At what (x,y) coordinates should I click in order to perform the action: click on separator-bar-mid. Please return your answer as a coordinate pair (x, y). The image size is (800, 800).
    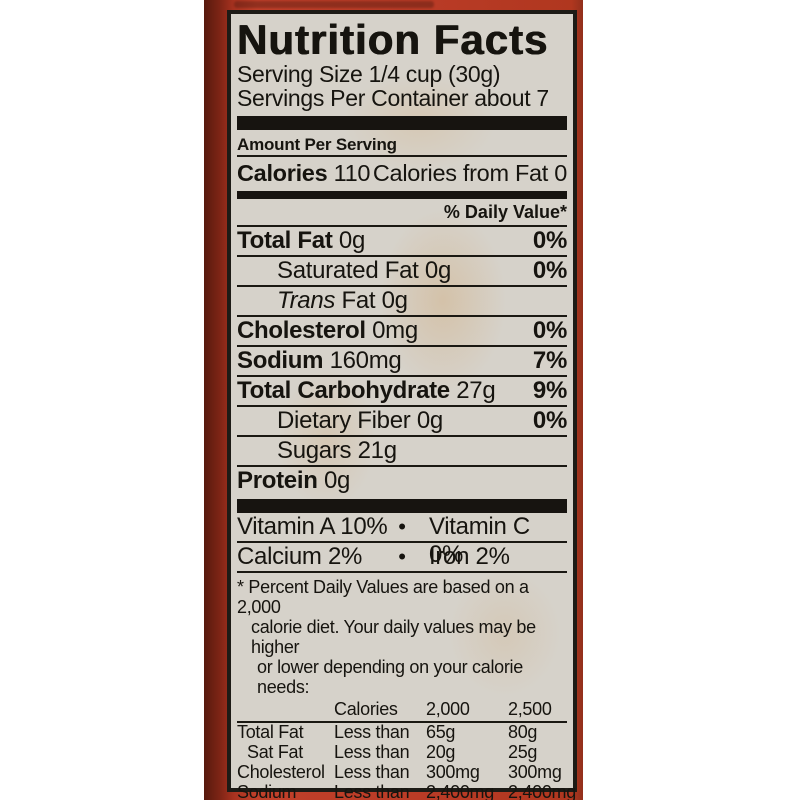
    Looking at the image, I should click on (402, 195).